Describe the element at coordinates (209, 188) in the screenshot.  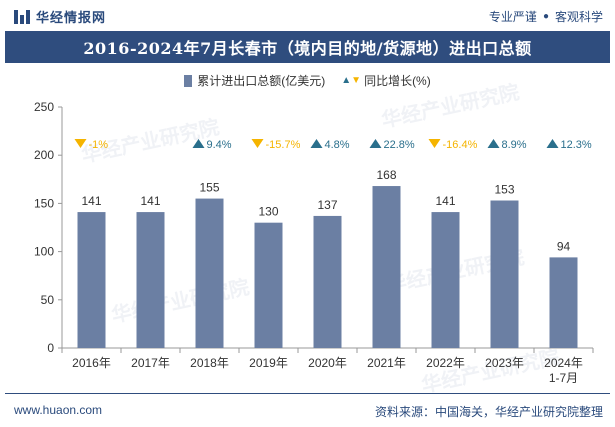
I see `bar-value-label: 155` at that location.